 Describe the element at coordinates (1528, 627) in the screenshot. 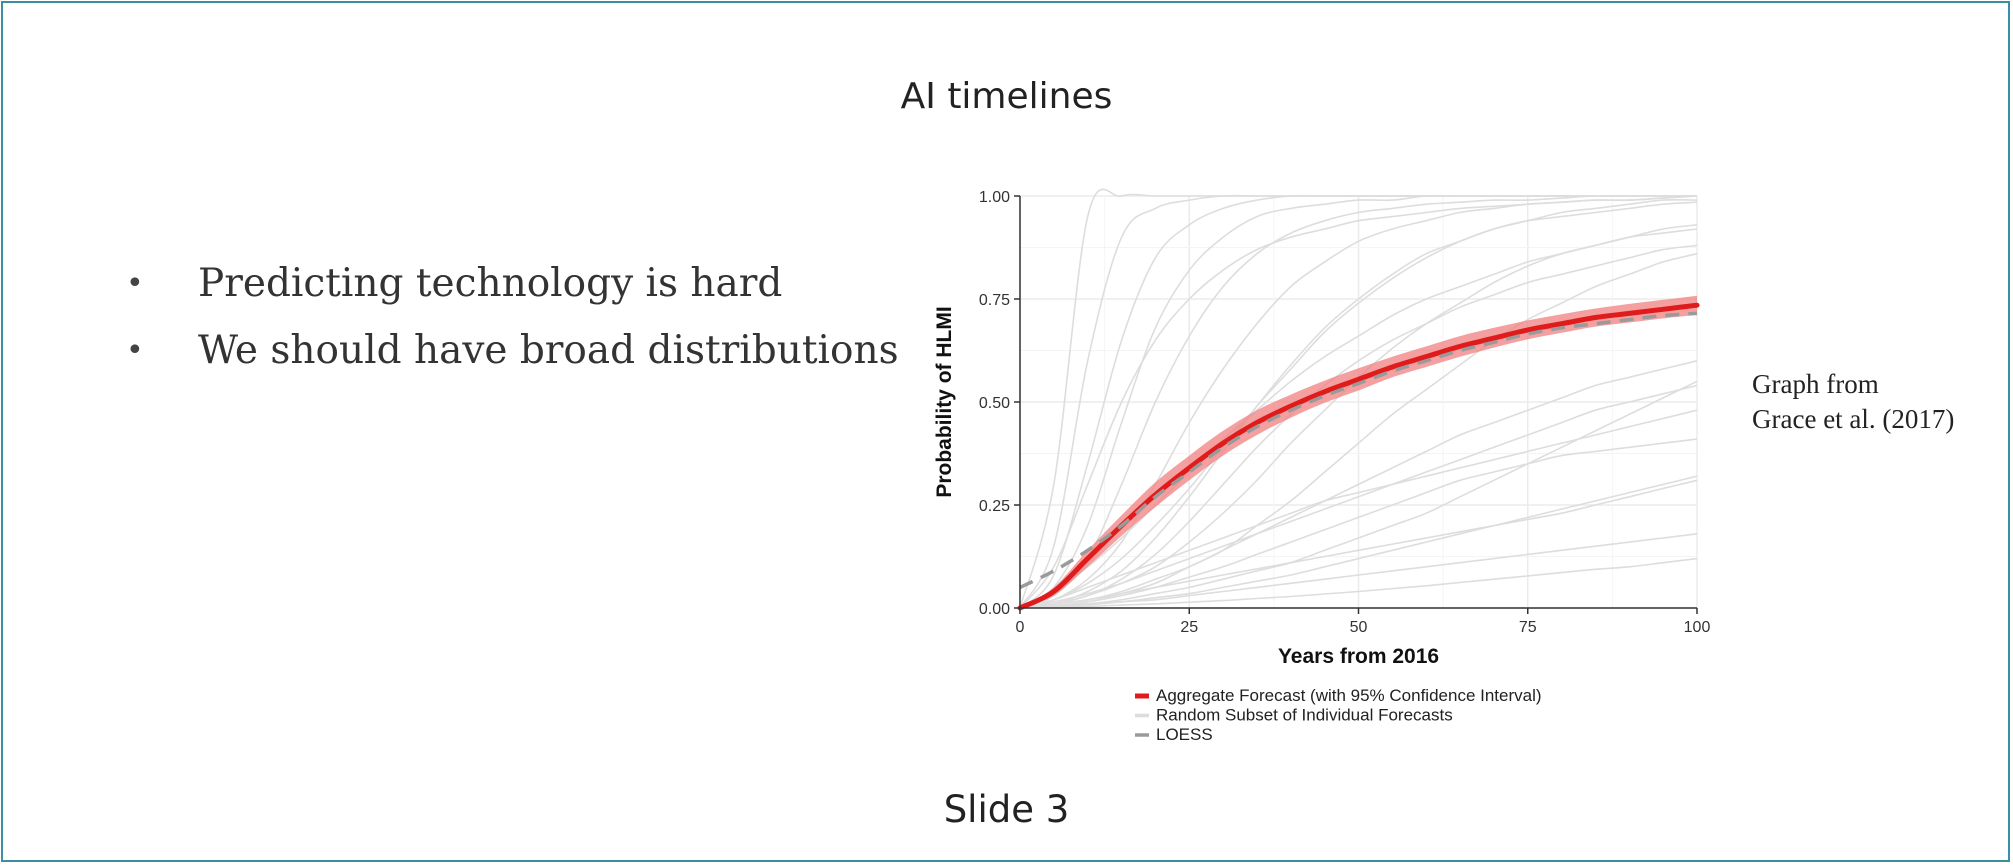

I see `x-tick-label: 75` at that location.